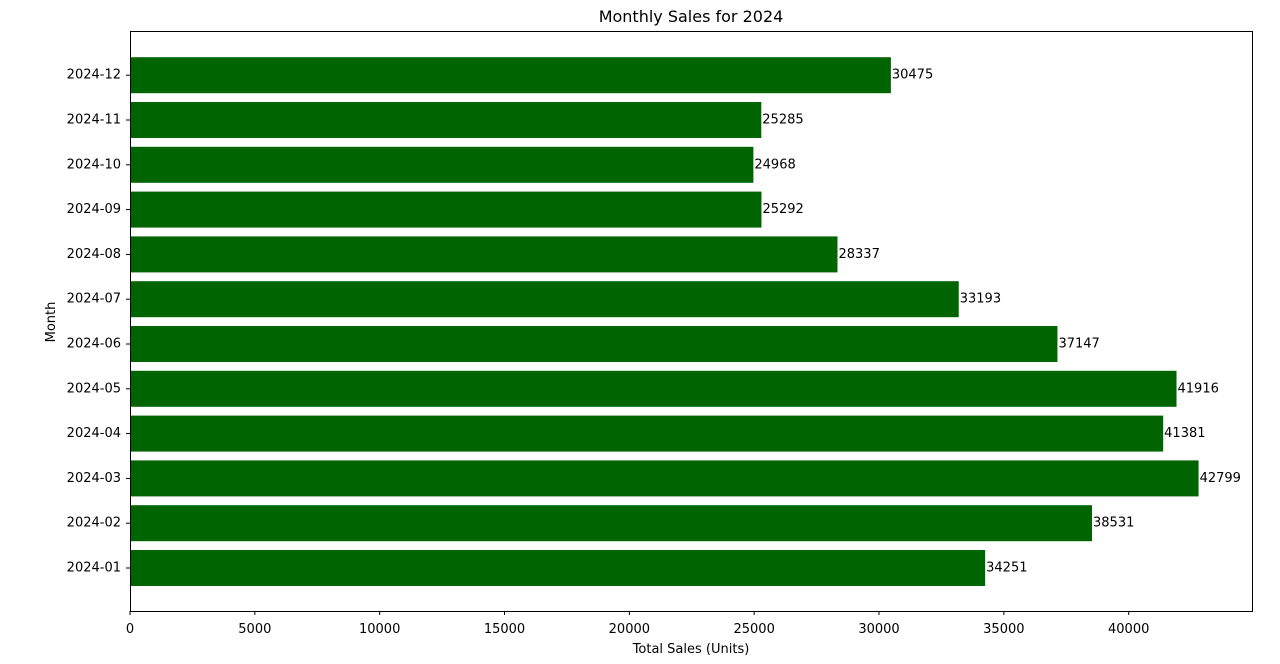 This screenshot has height=664, width=1280. I want to click on y-axis-label: Month, so click(51, 322).